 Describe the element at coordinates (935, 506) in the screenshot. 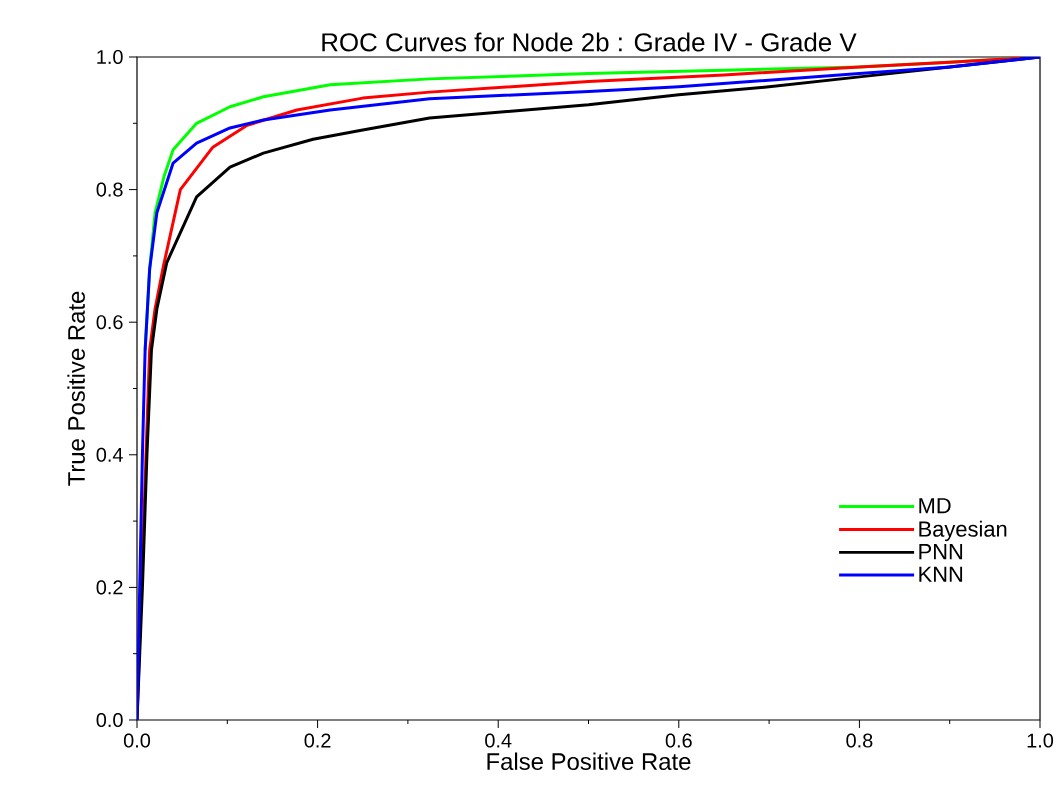

I see `legend-label: MD` at that location.